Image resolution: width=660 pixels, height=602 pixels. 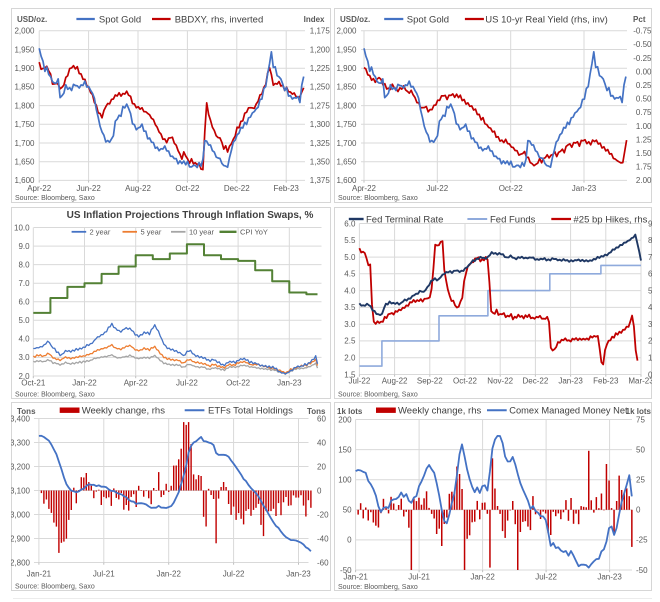 What do you see at coordinates (430, 380) in the screenshot?
I see `svg-text: Sep-22` at bounding box center [430, 380].